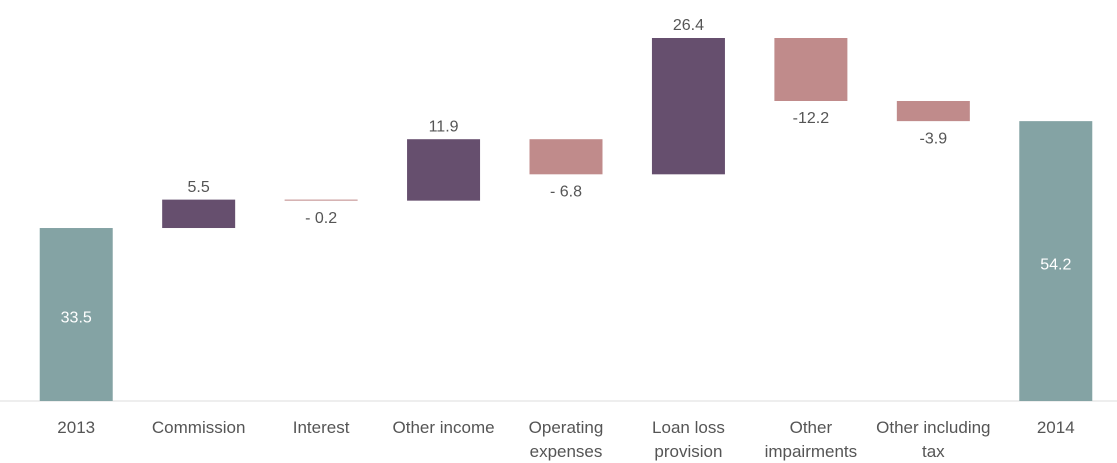 This screenshot has width=1117, height=463. Describe the element at coordinates (811, 439) in the screenshot. I see `x-tick-label: Other impairments` at that location.